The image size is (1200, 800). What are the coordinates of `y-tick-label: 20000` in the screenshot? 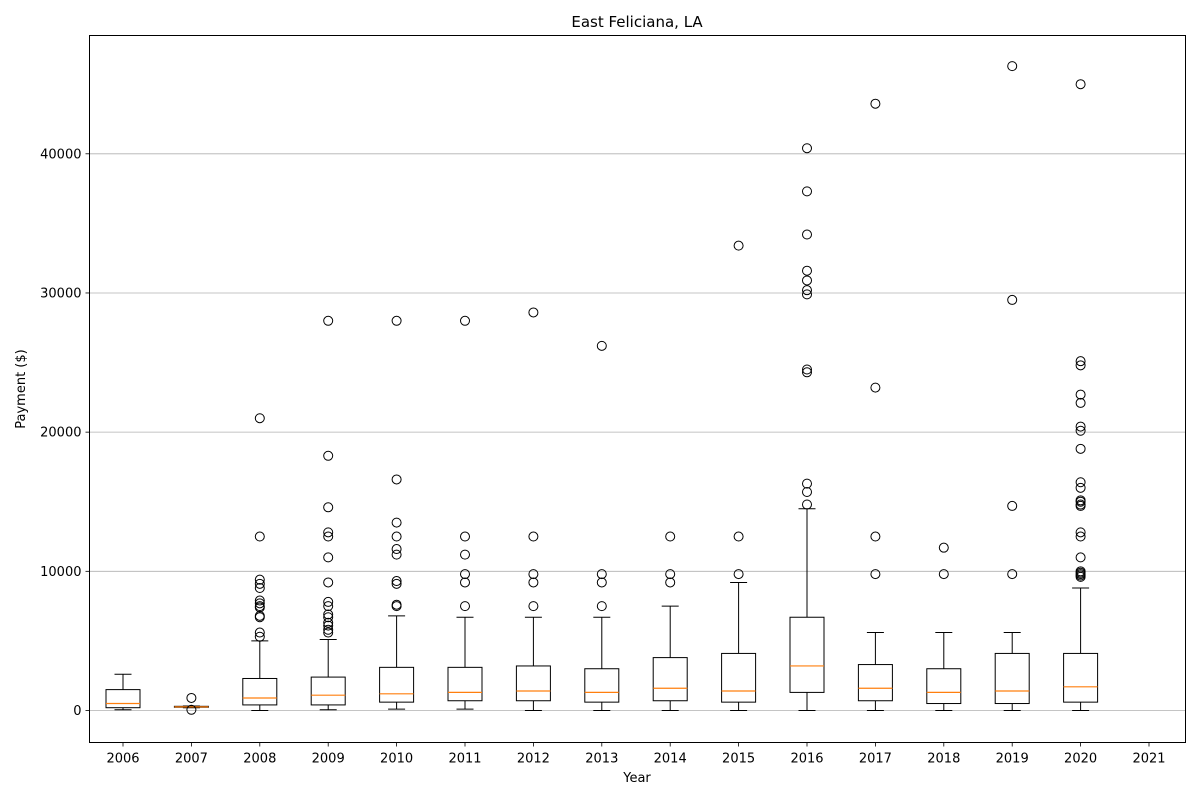 It's located at (60, 433).